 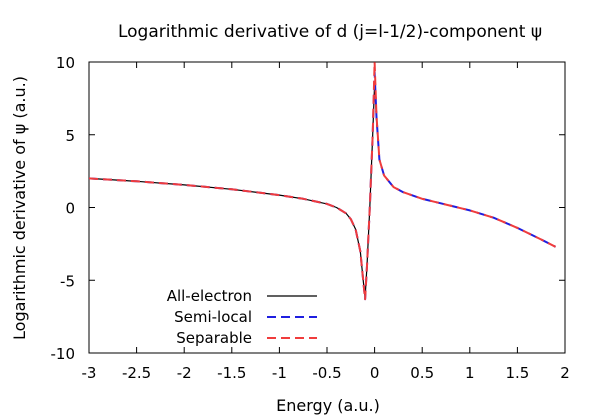 What do you see at coordinates (184, 373) in the screenshot?
I see `x-tick-label: -2` at bounding box center [184, 373].